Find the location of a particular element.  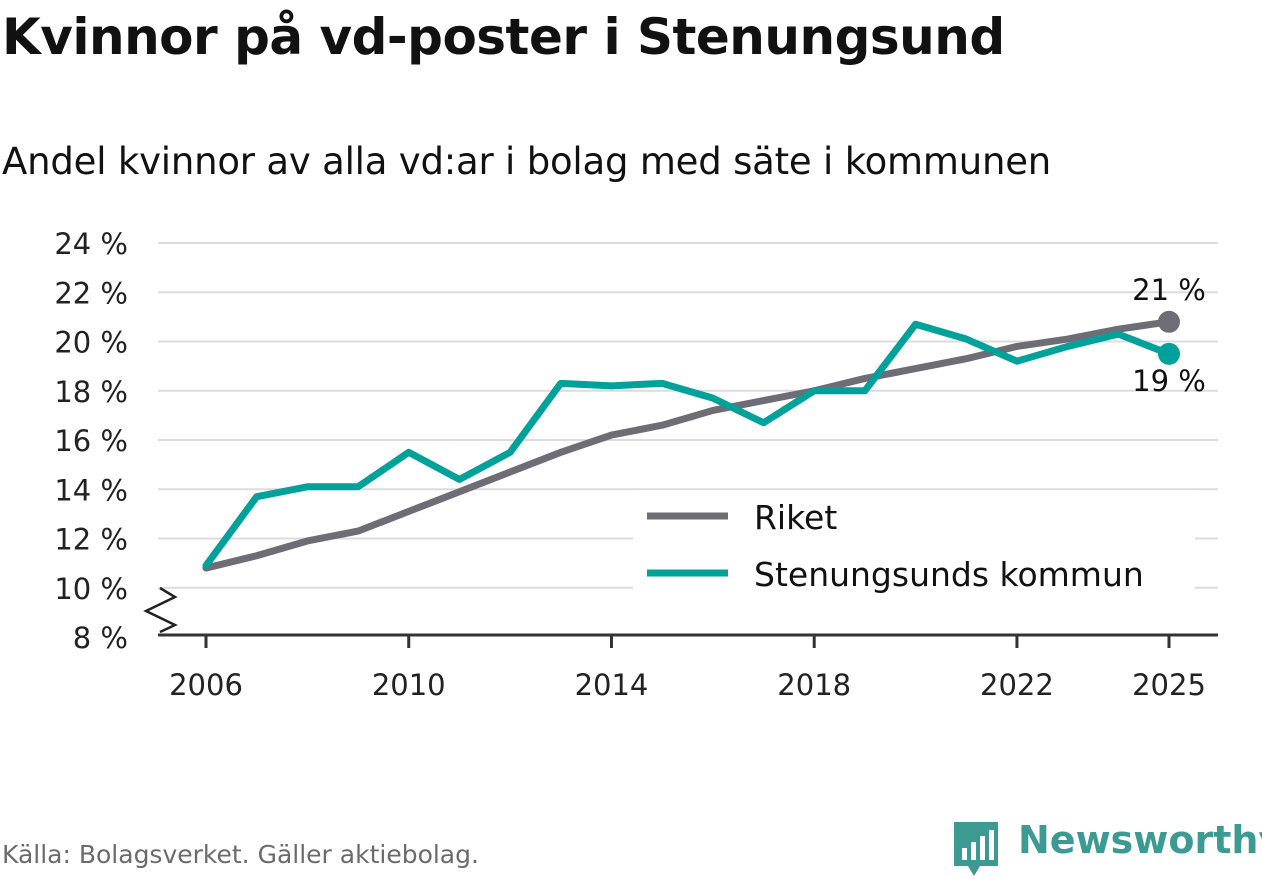

legend-label-riket: Riket is located at coordinates (795, 517).